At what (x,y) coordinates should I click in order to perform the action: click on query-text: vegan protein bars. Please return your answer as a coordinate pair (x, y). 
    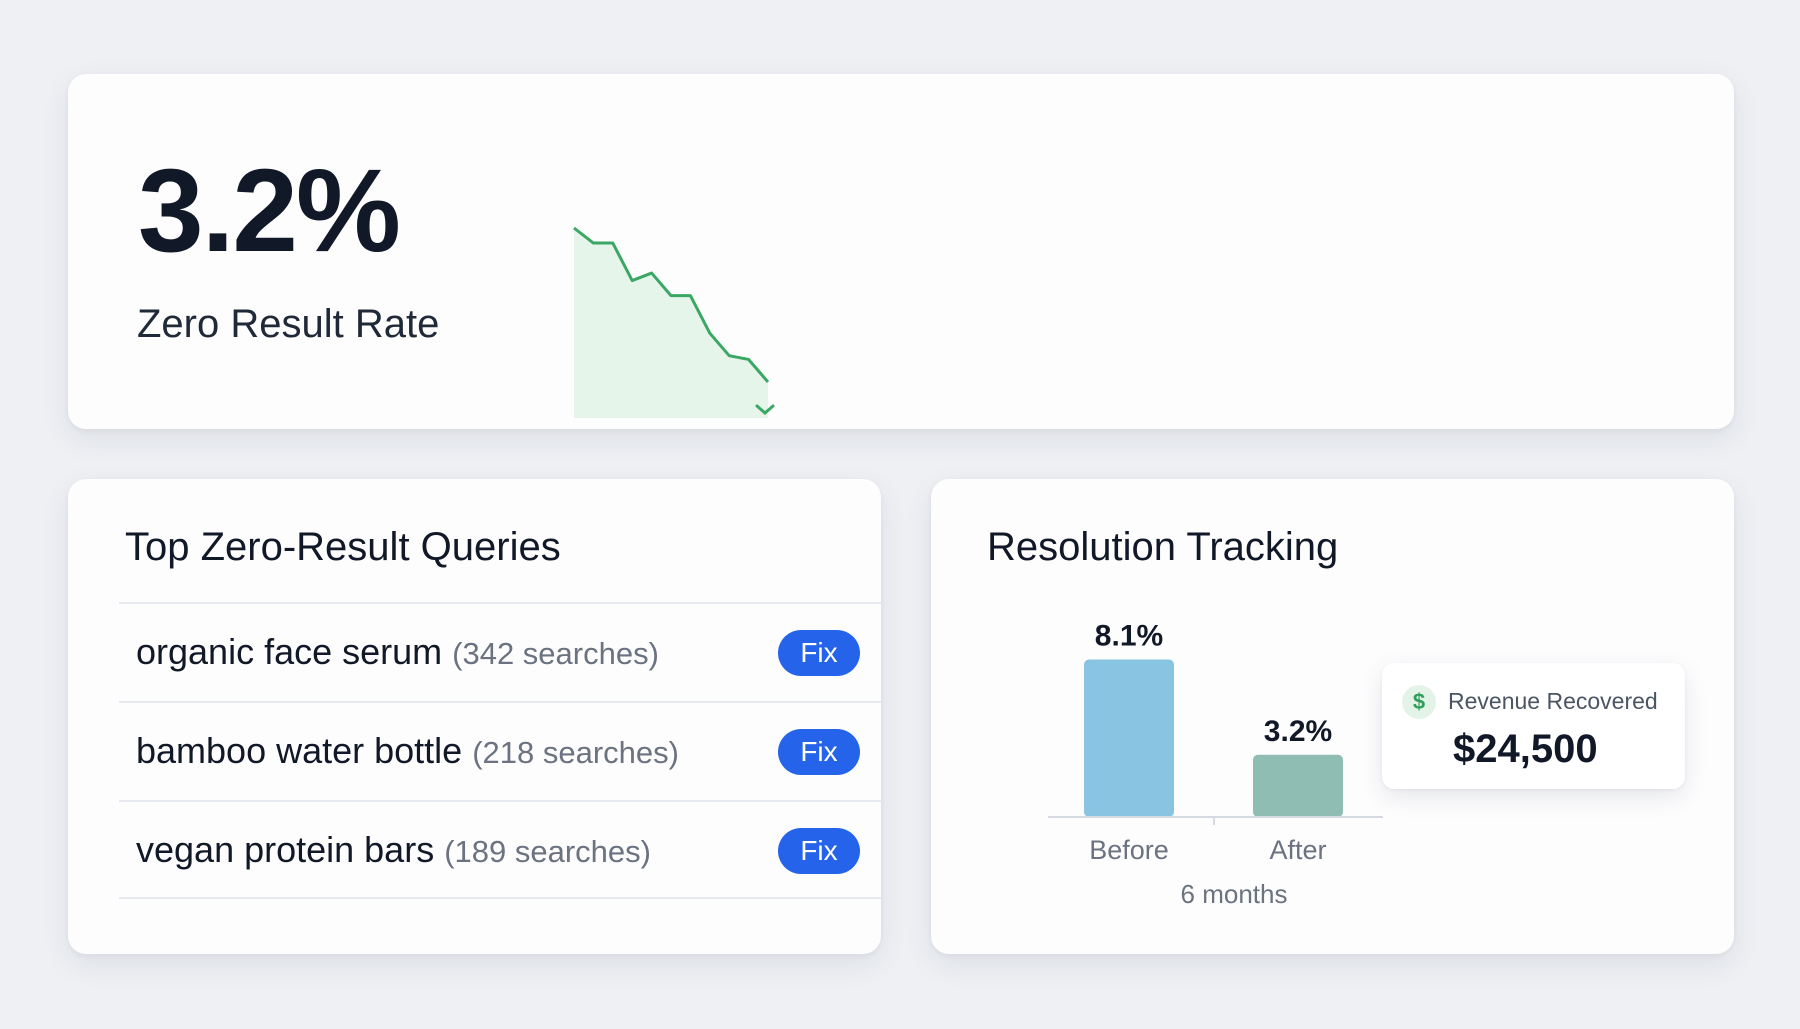
    Looking at the image, I should click on (285, 849).